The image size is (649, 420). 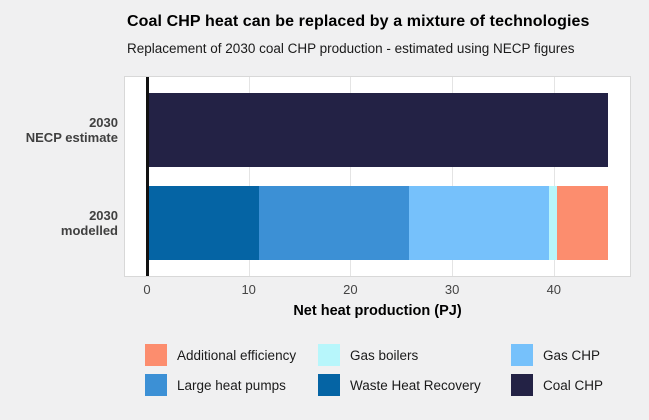 What do you see at coordinates (237, 355) in the screenshot?
I see `legend-label-additional-efficiency: Additional efficiency` at bounding box center [237, 355].